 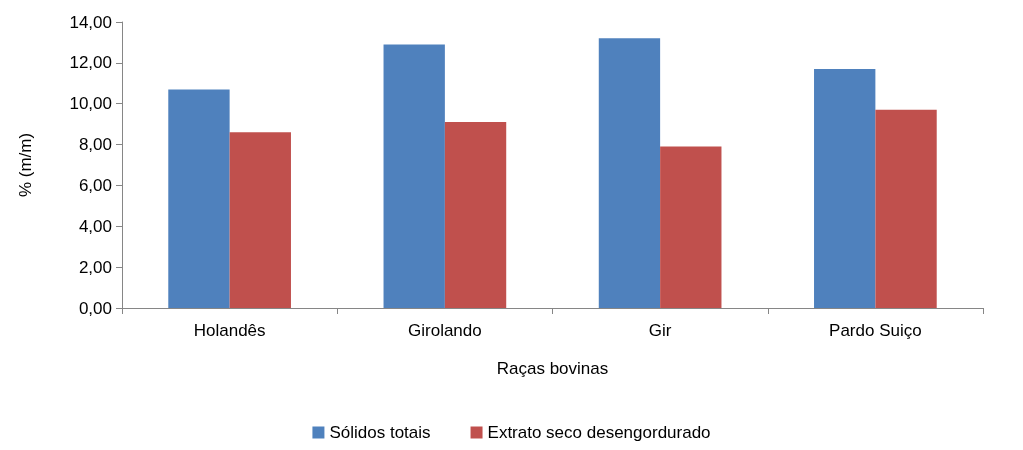 I want to click on legend-label: Extrato seco desengordurado, so click(x=599, y=432).